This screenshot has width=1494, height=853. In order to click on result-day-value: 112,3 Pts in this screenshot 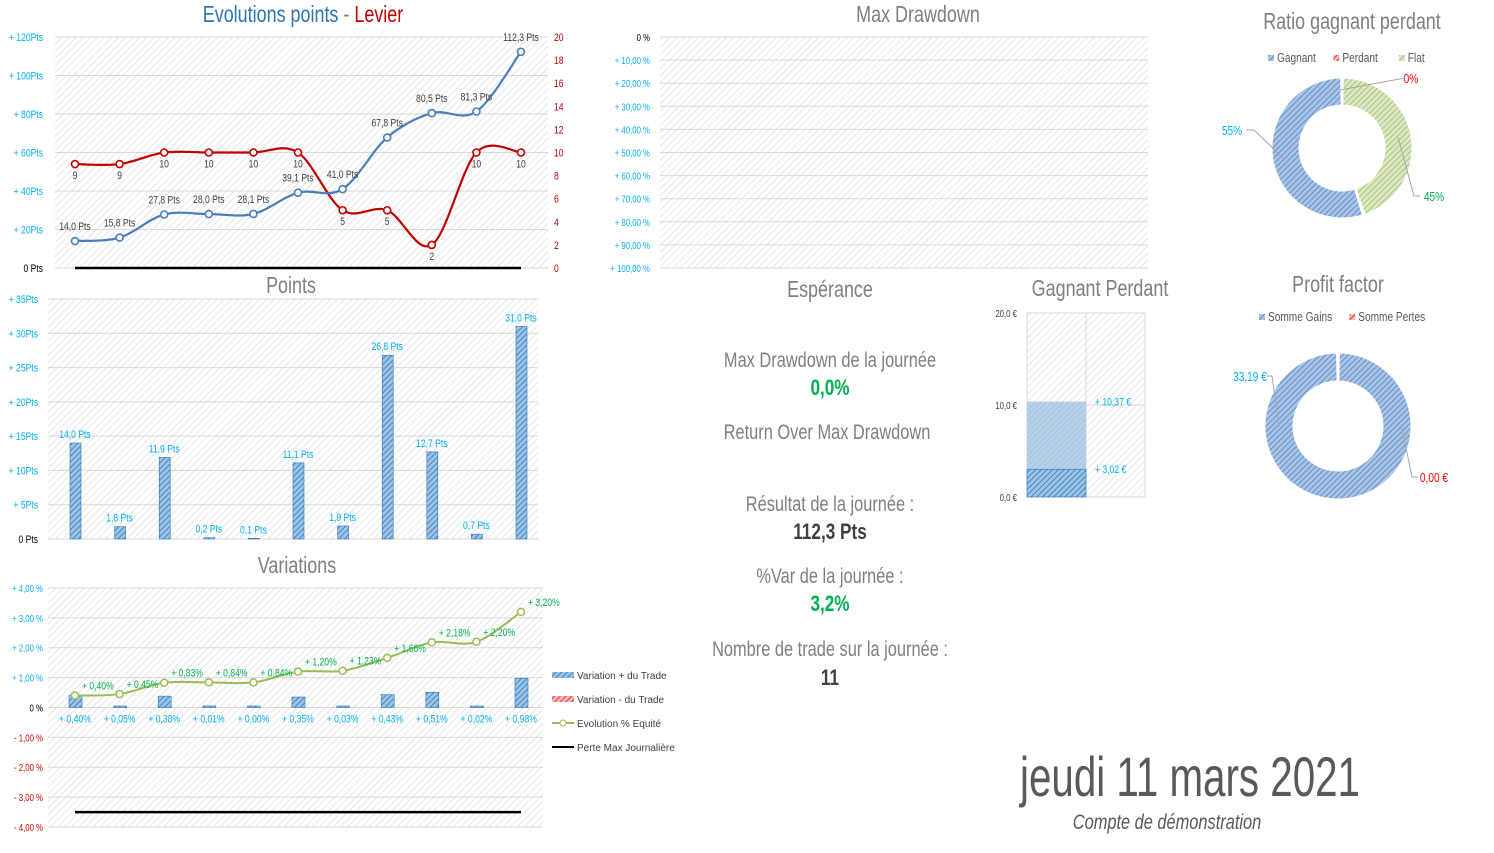, I will do `click(830, 531)`.